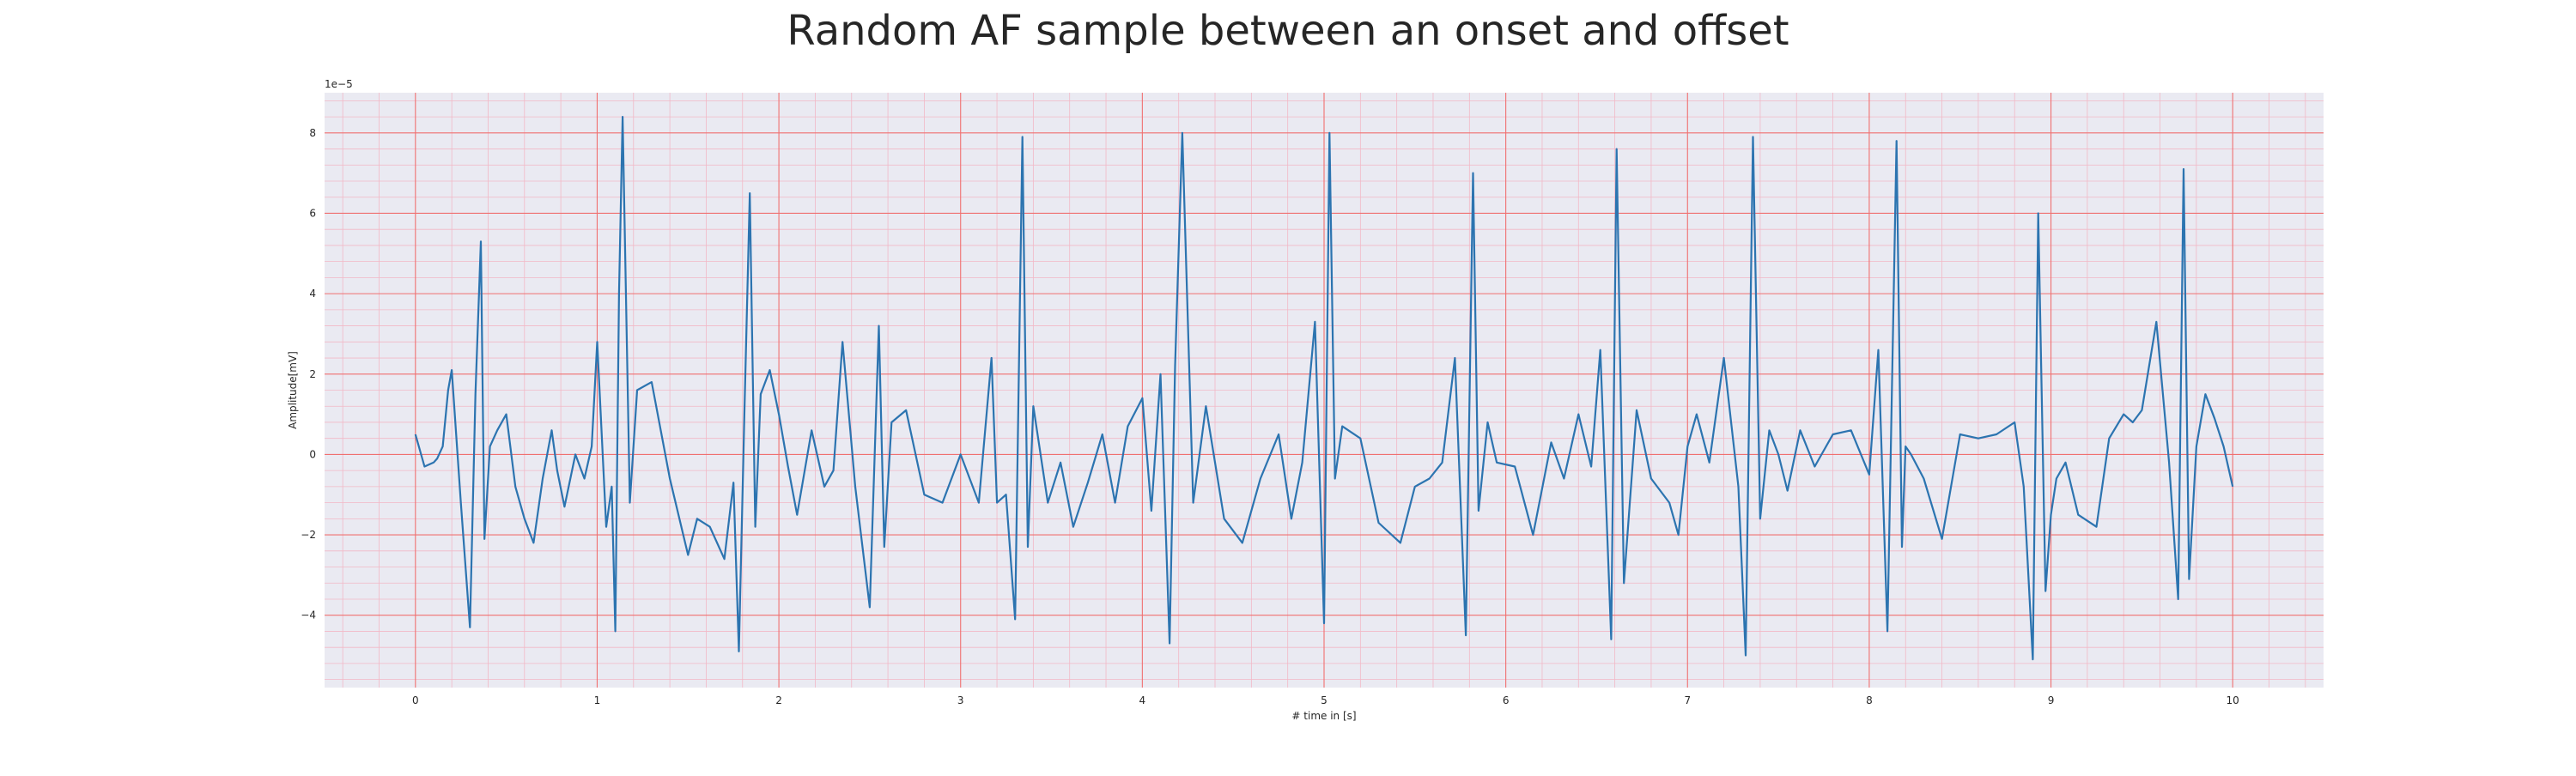 The width and height of the screenshot is (2576, 776). What do you see at coordinates (779, 700) in the screenshot?
I see `x-tick-label: 2` at bounding box center [779, 700].